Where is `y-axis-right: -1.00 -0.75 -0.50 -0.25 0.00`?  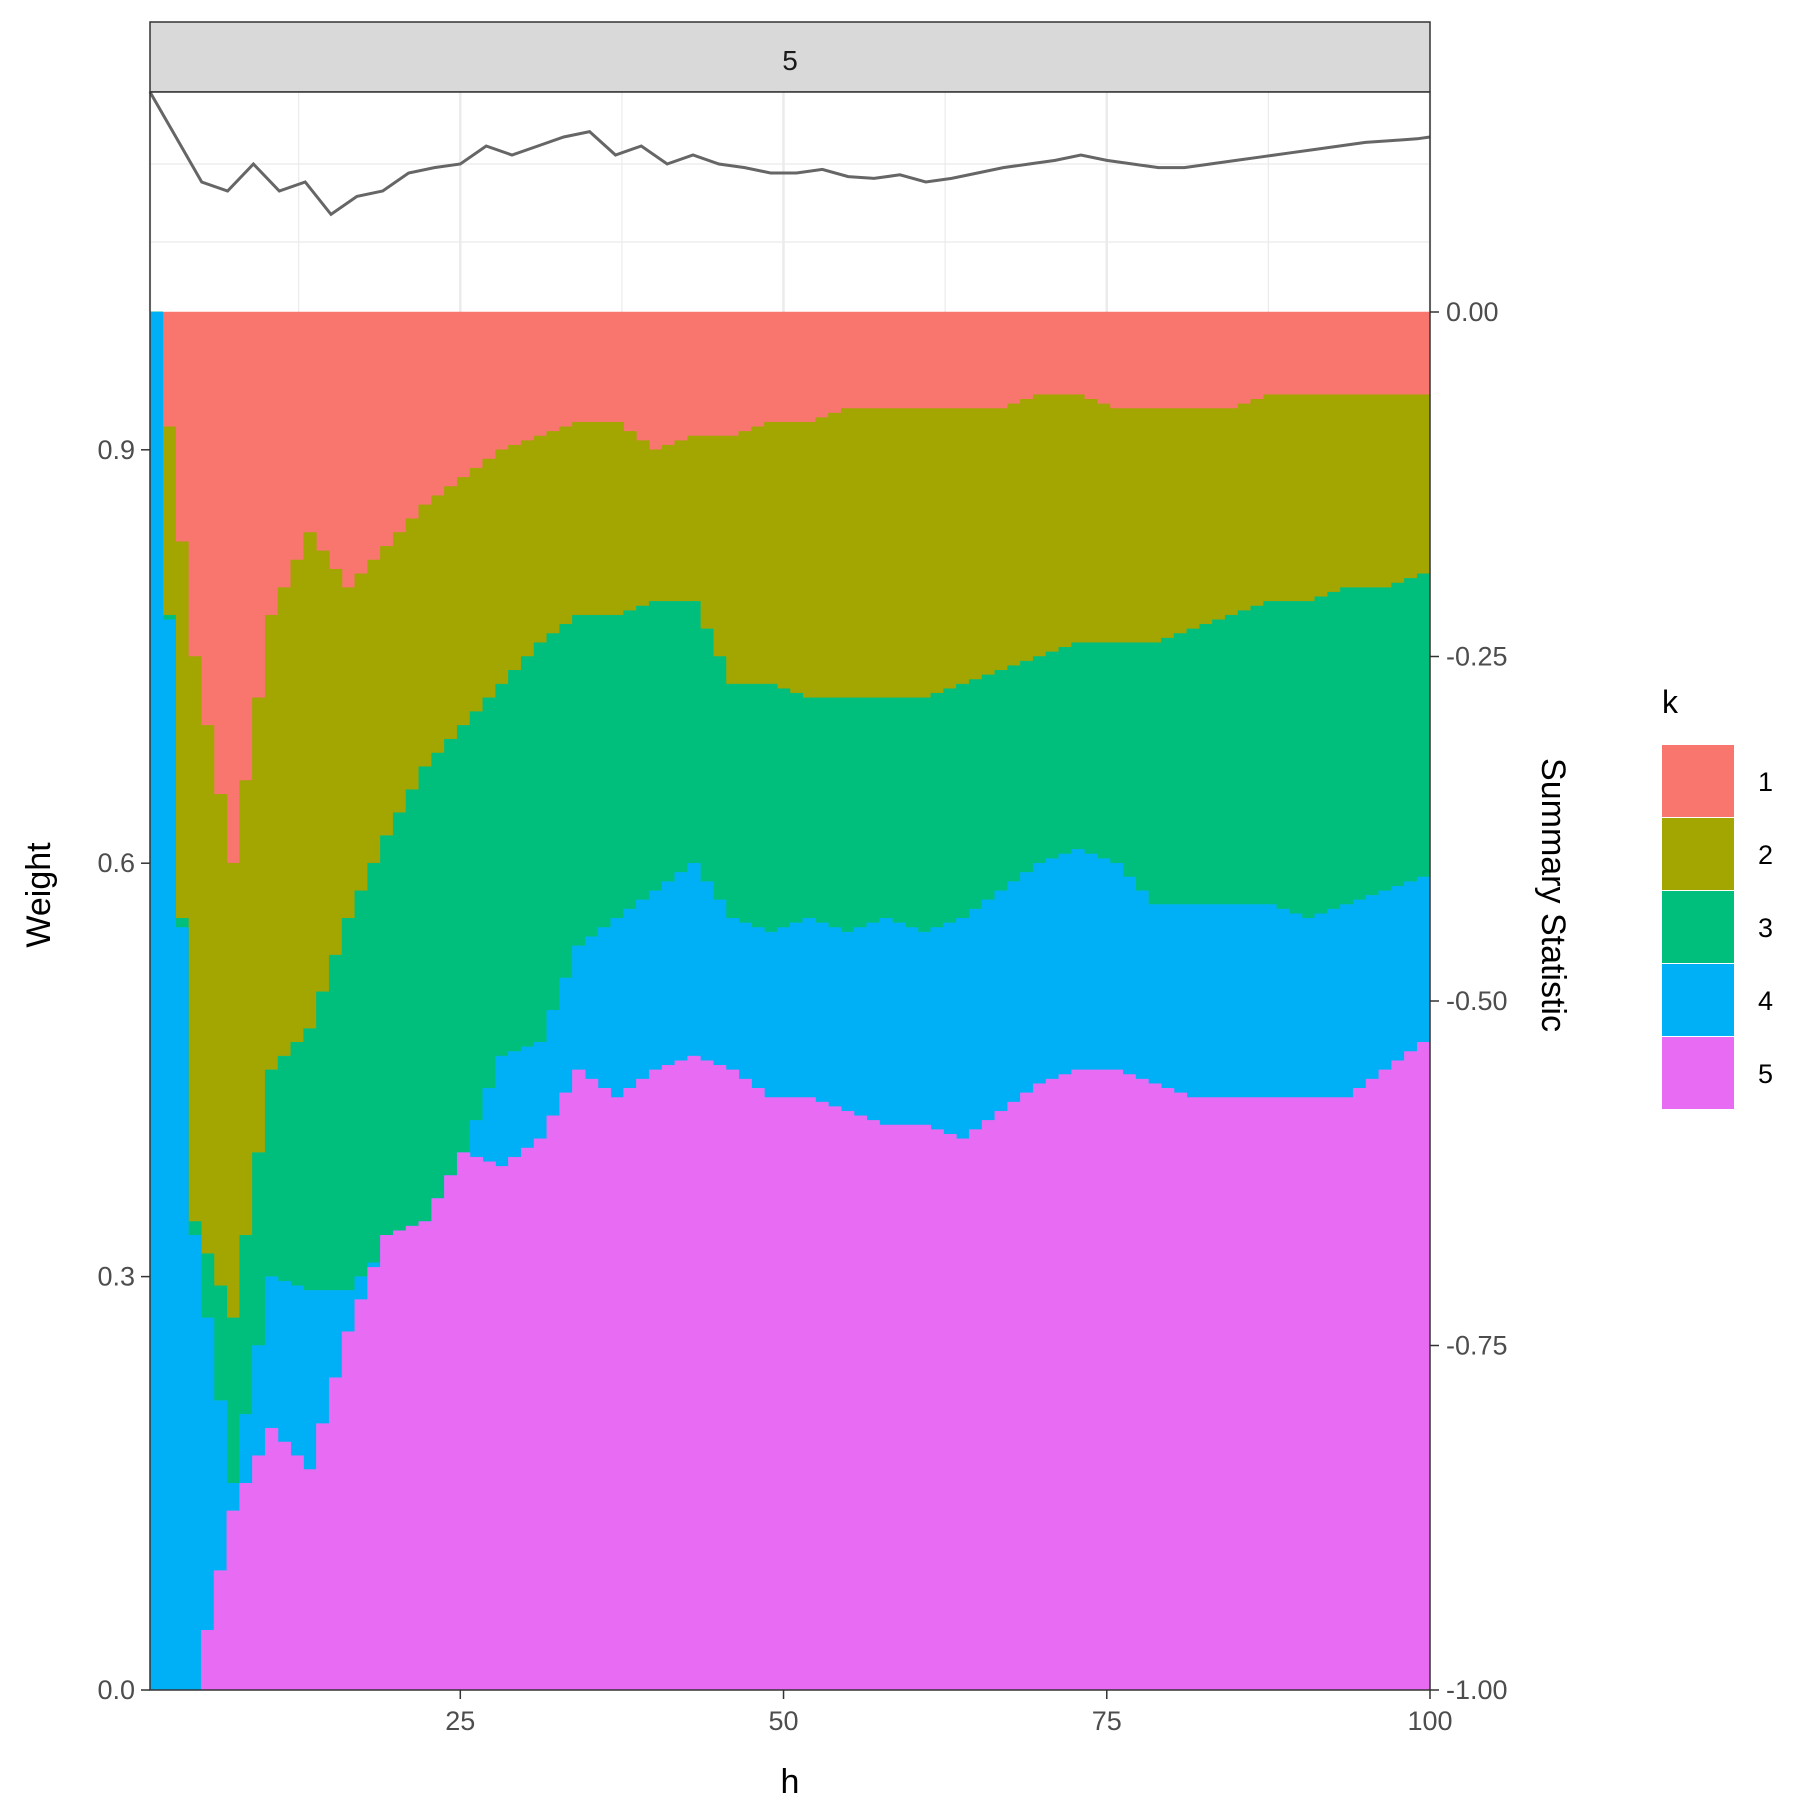 y-axis-right: -1.00 -0.75 -0.50 -0.25 0.00 is located at coordinates (1469, 1001).